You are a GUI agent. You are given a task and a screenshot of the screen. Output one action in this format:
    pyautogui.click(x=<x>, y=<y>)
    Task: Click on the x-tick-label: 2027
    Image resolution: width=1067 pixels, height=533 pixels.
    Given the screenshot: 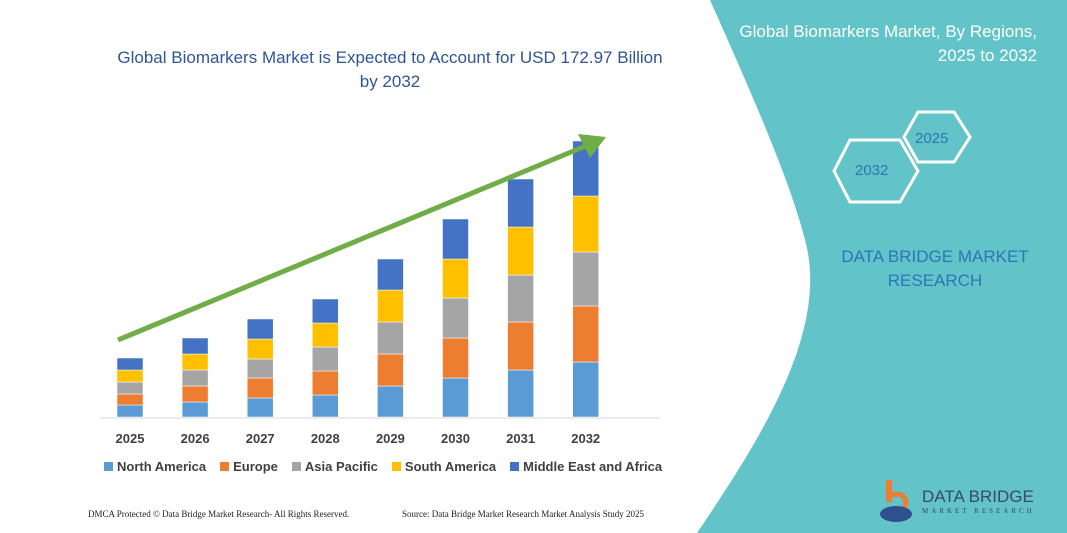 What is the action you would take?
    pyautogui.click(x=260, y=438)
    